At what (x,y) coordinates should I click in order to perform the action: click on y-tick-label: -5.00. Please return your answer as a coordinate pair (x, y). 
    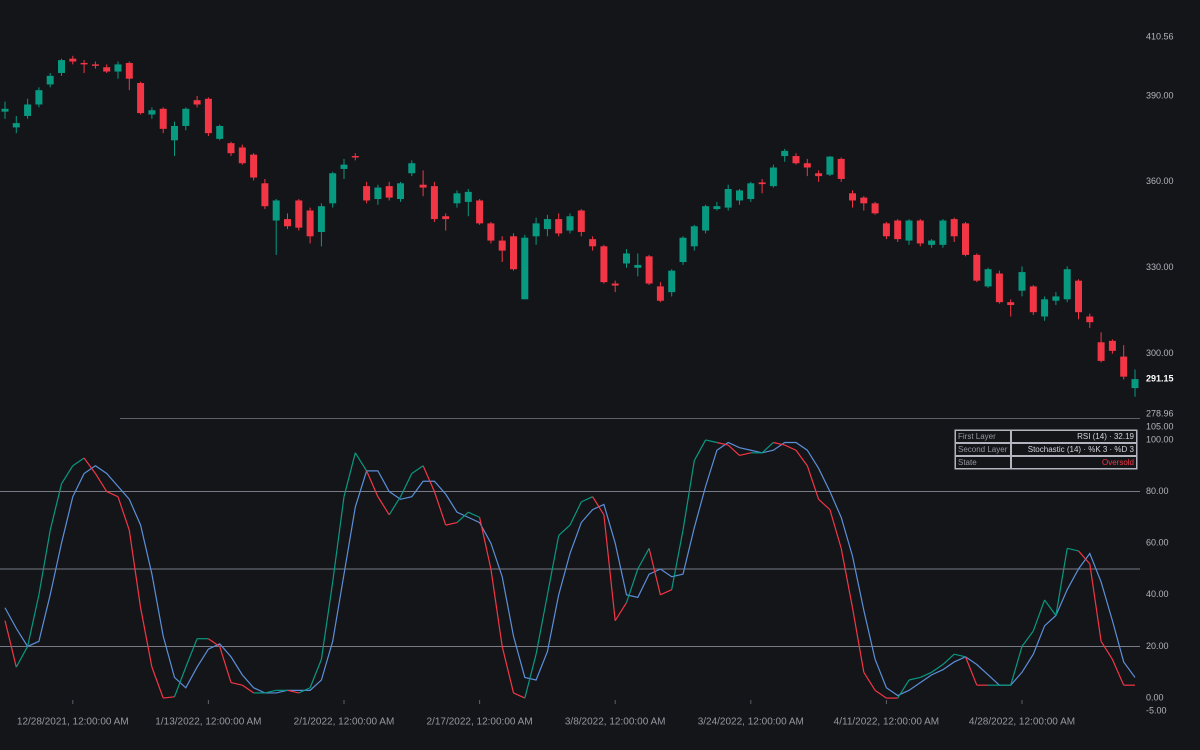
    Looking at the image, I should click on (1156, 710).